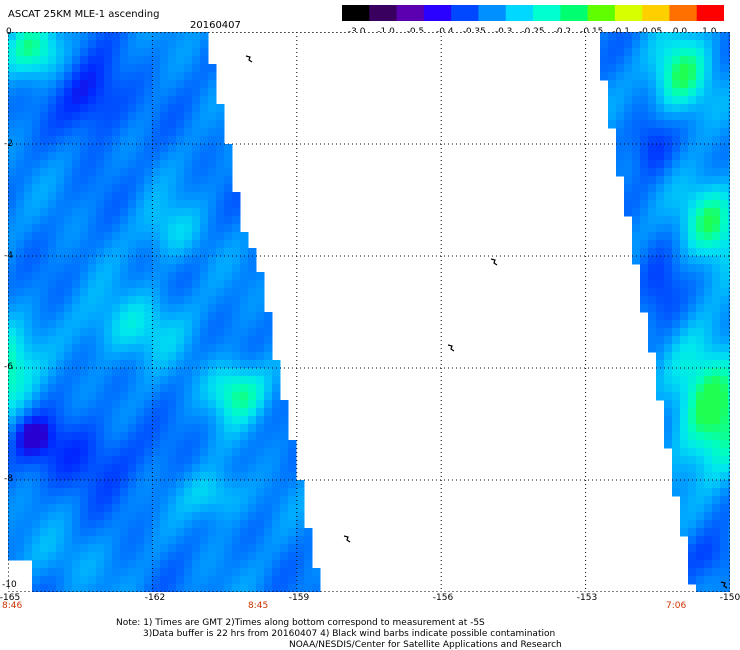 The height and width of the screenshot is (650, 740). Describe the element at coordinates (729, 598) in the screenshot. I see `lon-tick-150: -150` at that location.